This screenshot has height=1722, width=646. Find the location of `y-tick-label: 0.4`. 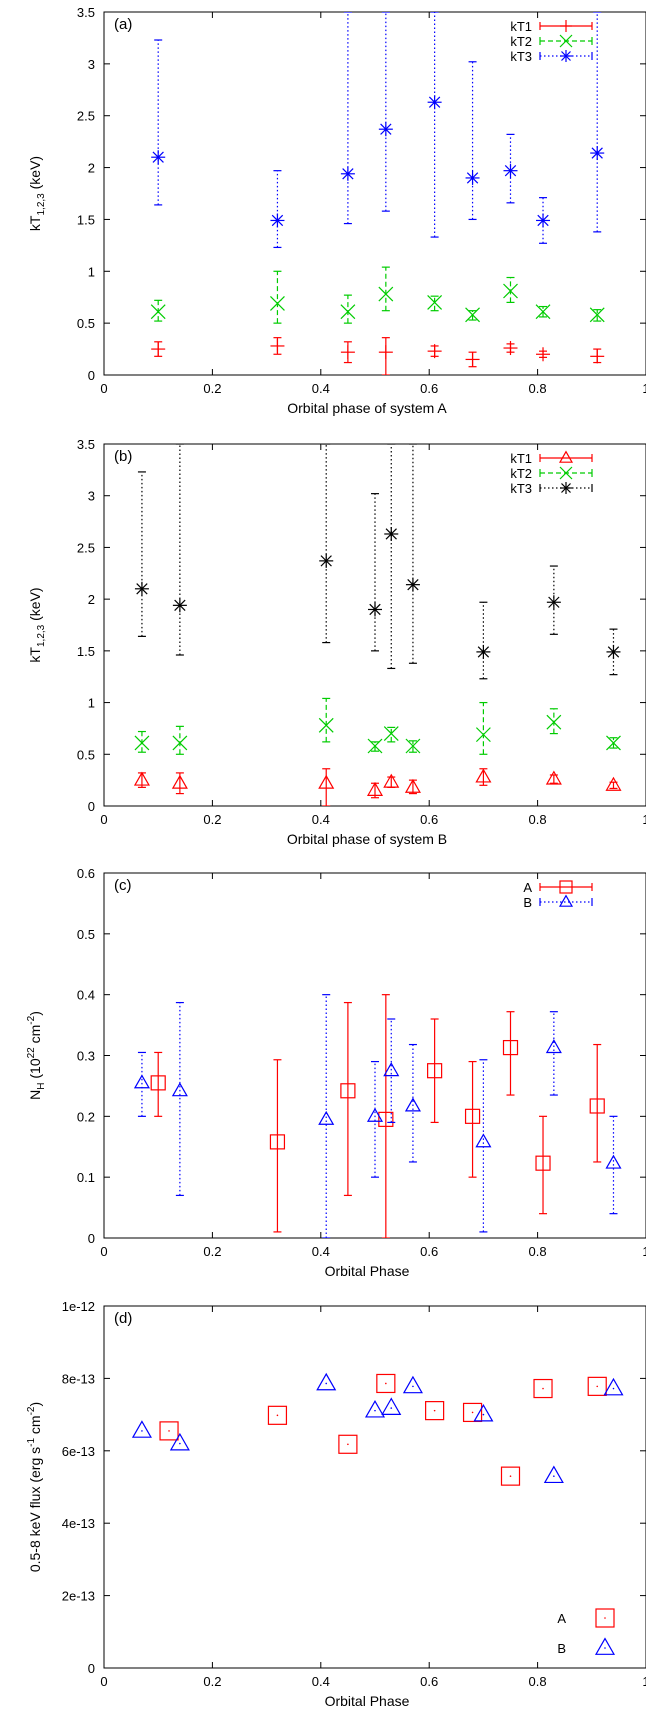

y-tick-label: 0.4 is located at coordinates (86, 995).